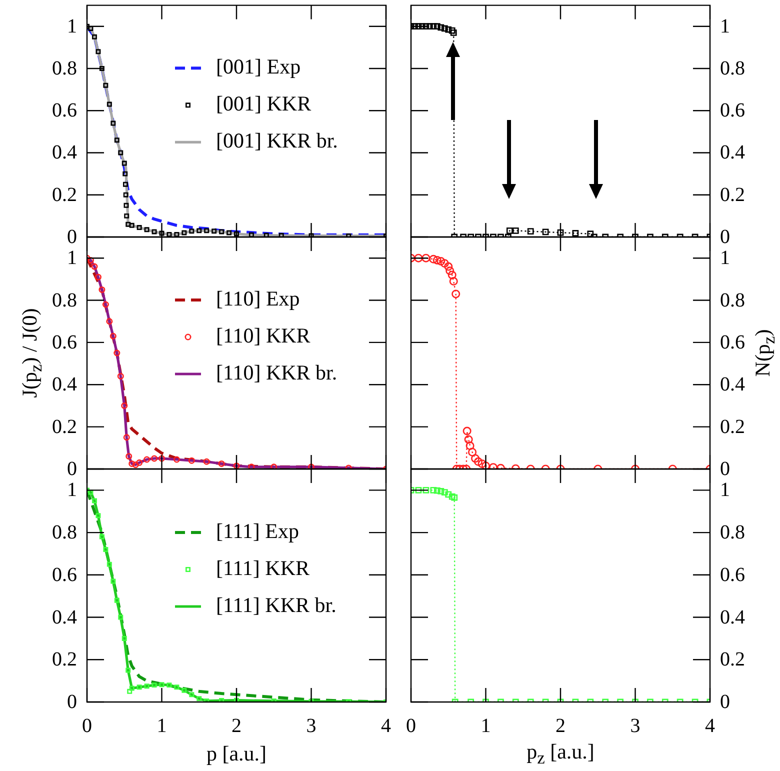 This screenshot has height=771, width=780. I want to click on legend-label: [001] Exp, so click(258, 66).